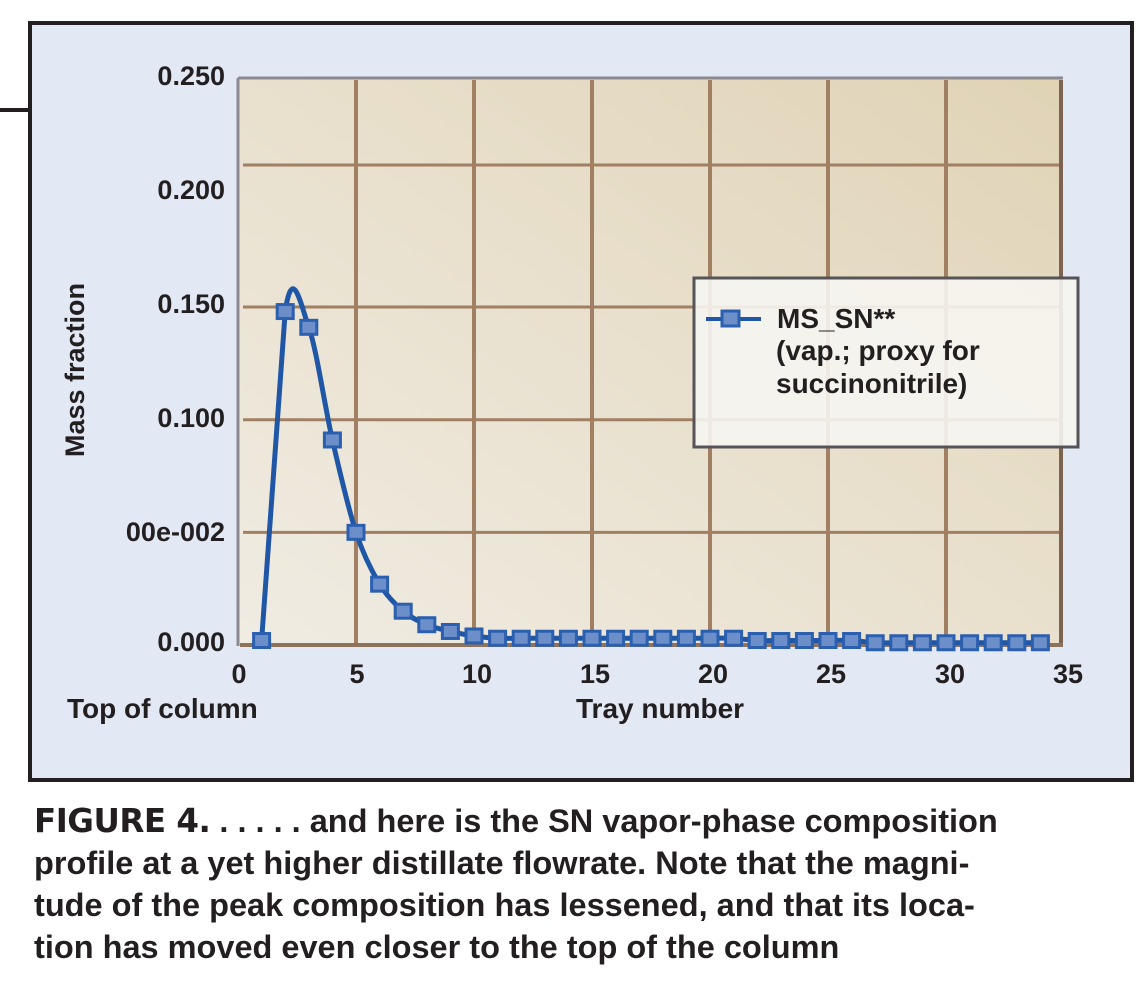  I want to click on x-tick-30: 30, so click(950, 674).